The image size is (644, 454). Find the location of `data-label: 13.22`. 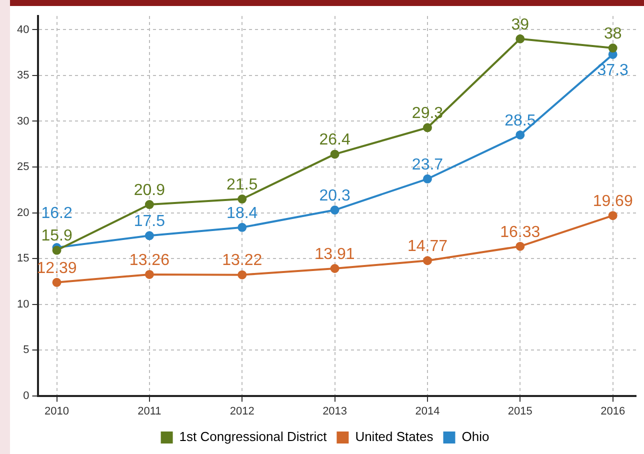

data-label: 13.22 is located at coordinates (242, 261).